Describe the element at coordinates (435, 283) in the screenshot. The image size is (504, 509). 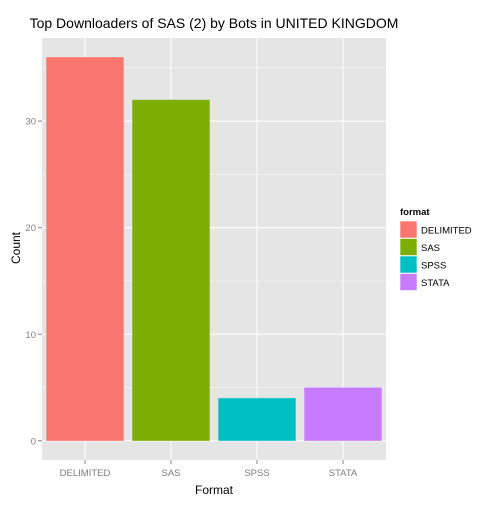
I see `legend-label-stata: STATA` at that location.